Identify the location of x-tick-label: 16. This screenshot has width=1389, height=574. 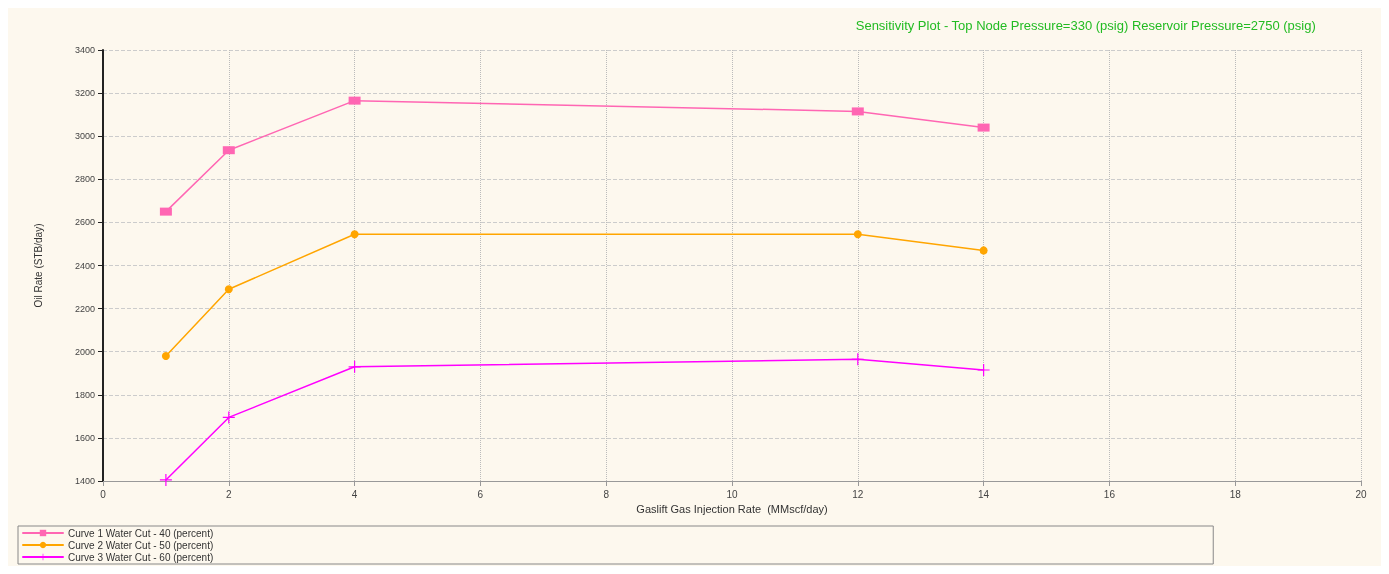
(1109, 494).